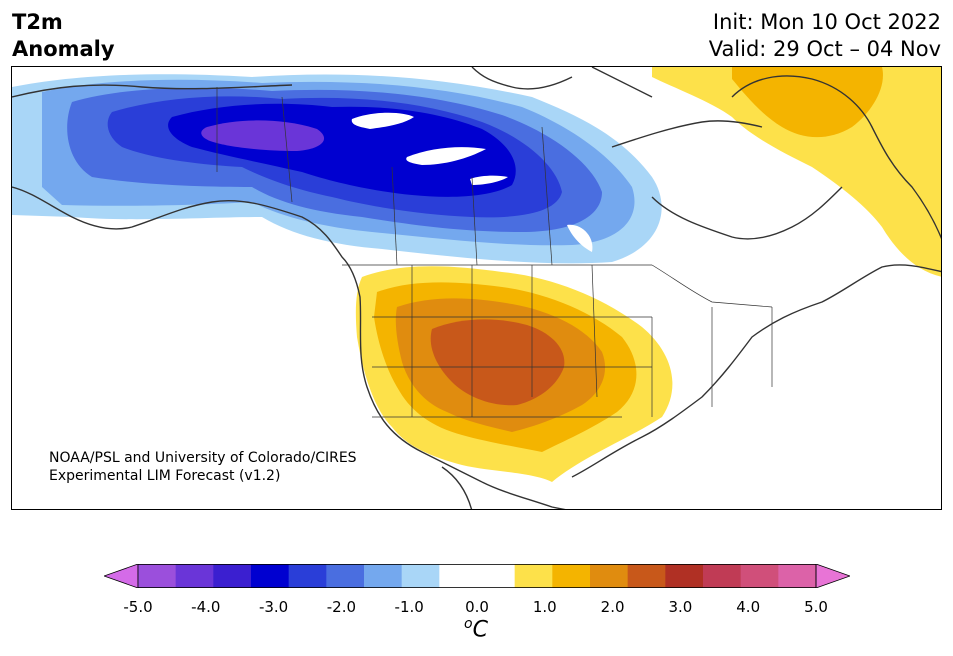  I want to click on colorbar-tick-label: -2.0, so click(341, 607).